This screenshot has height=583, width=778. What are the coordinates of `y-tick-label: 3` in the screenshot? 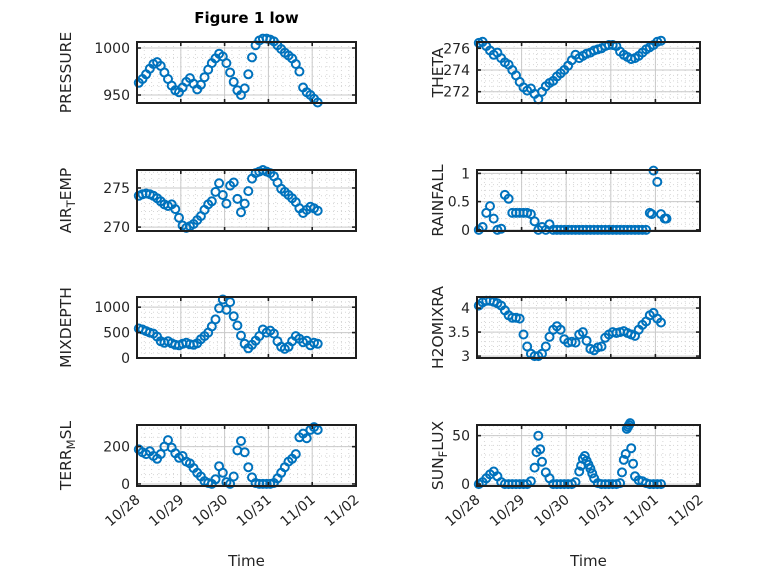 It's located at (465, 357).